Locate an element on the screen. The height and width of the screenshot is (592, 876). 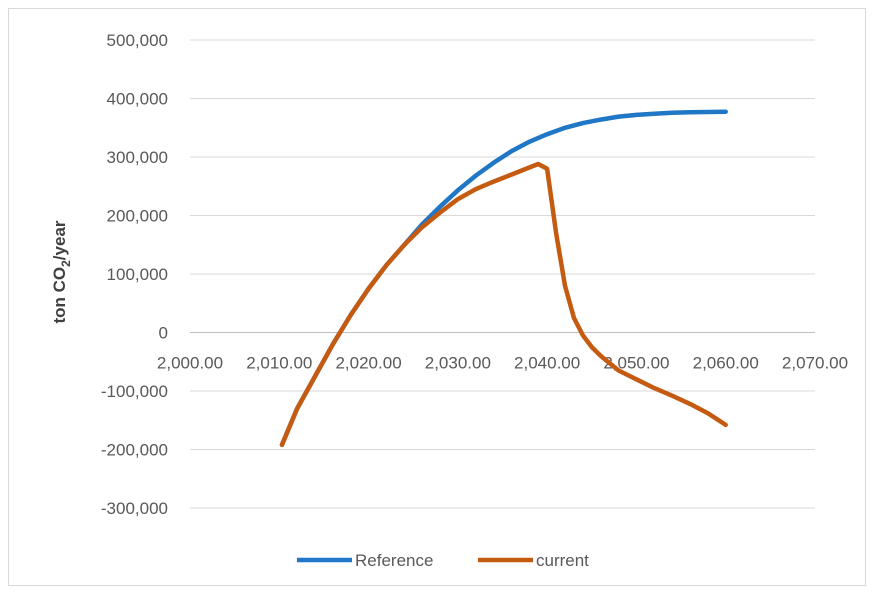
legend: Reference current is located at coordinates (443, 560).